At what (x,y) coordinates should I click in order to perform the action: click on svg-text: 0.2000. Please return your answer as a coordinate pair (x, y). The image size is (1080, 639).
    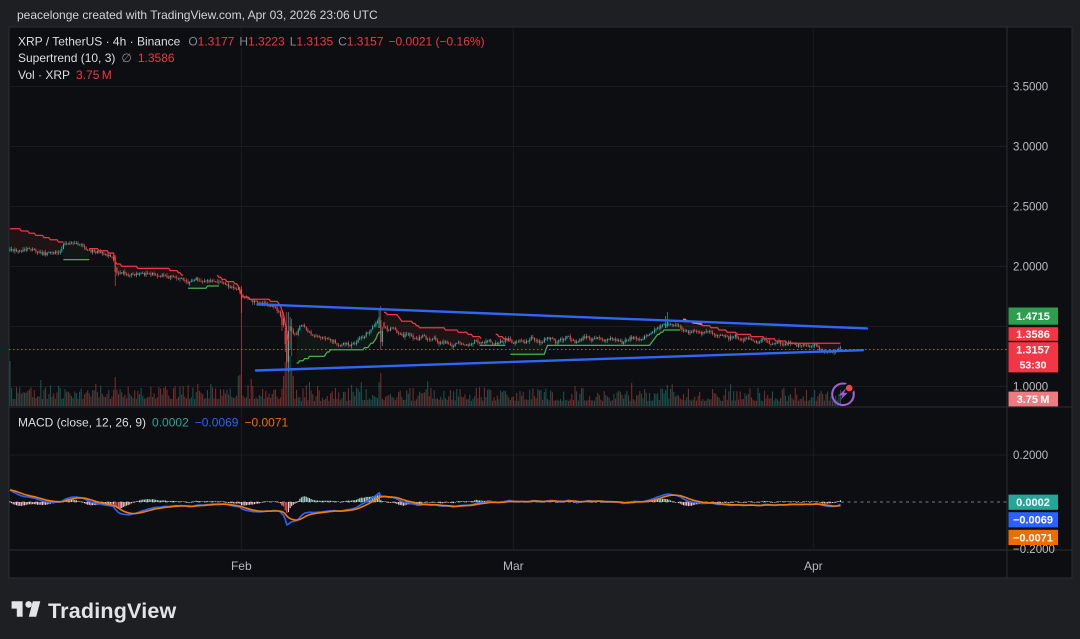
    Looking at the image, I should click on (1030, 456).